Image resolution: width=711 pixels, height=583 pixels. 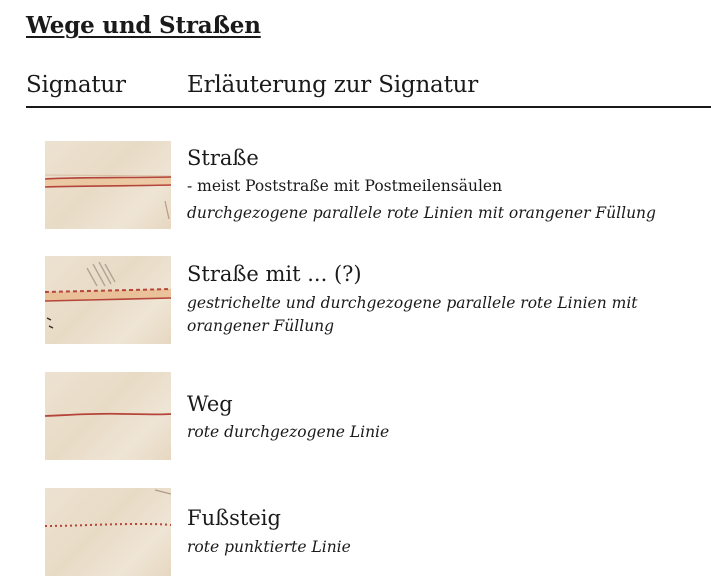 I want to click on dashed-and-solid-red-line-icon, so click(x=108, y=300).